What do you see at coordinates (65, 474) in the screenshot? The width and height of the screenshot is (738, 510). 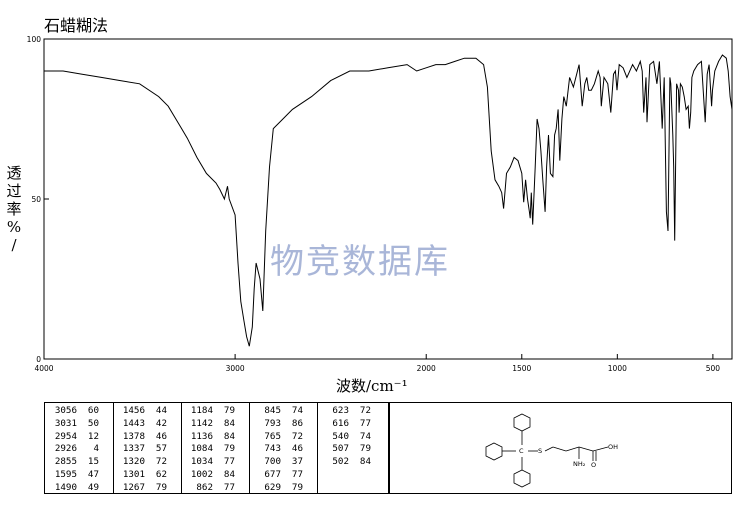 I see `peak-wavenumber: 1595` at bounding box center [65, 474].